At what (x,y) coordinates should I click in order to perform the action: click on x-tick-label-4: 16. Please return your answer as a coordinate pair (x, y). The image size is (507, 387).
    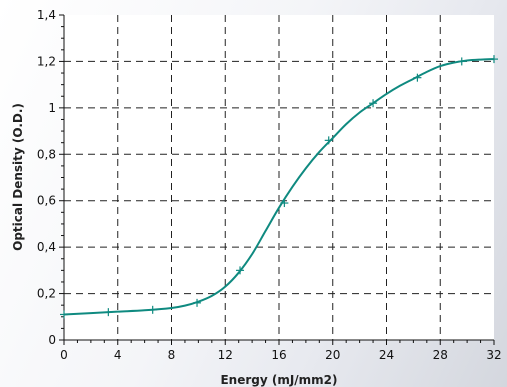
    Looking at the image, I should click on (278, 355).